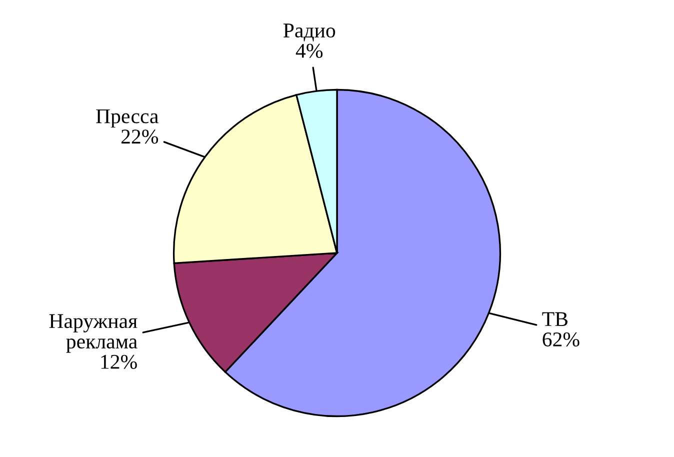 The width and height of the screenshot is (674, 457). Describe the element at coordinates (309, 51) in the screenshot. I see `data-label: 4%` at that location.